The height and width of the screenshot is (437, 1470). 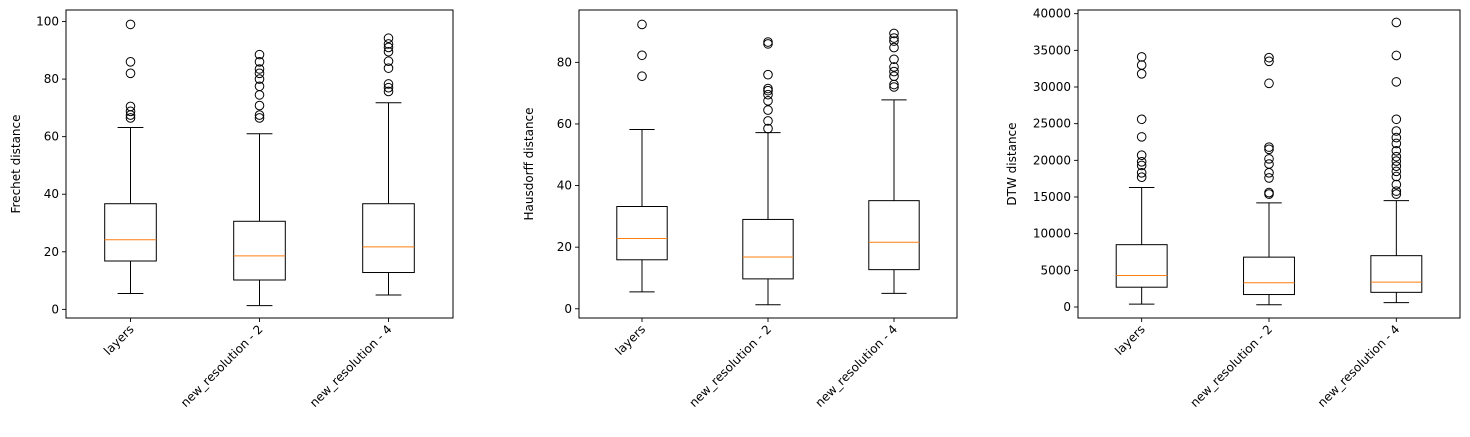 What do you see at coordinates (1052, 14) in the screenshot?
I see `y-tick-label: 40000` at bounding box center [1052, 14].